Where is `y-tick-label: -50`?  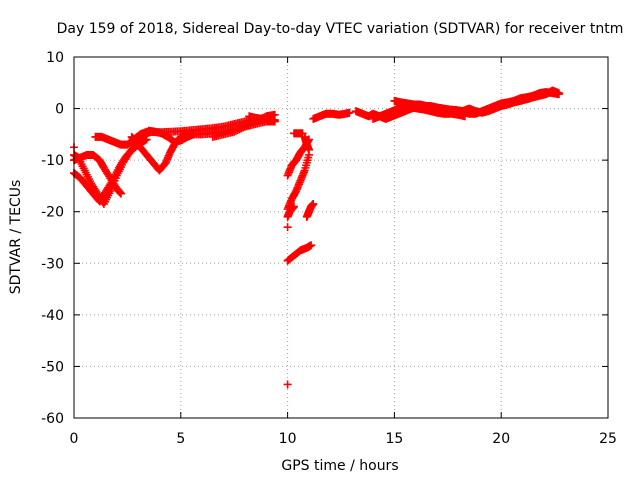
y-tick-label: -50 is located at coordinates (52, 367).